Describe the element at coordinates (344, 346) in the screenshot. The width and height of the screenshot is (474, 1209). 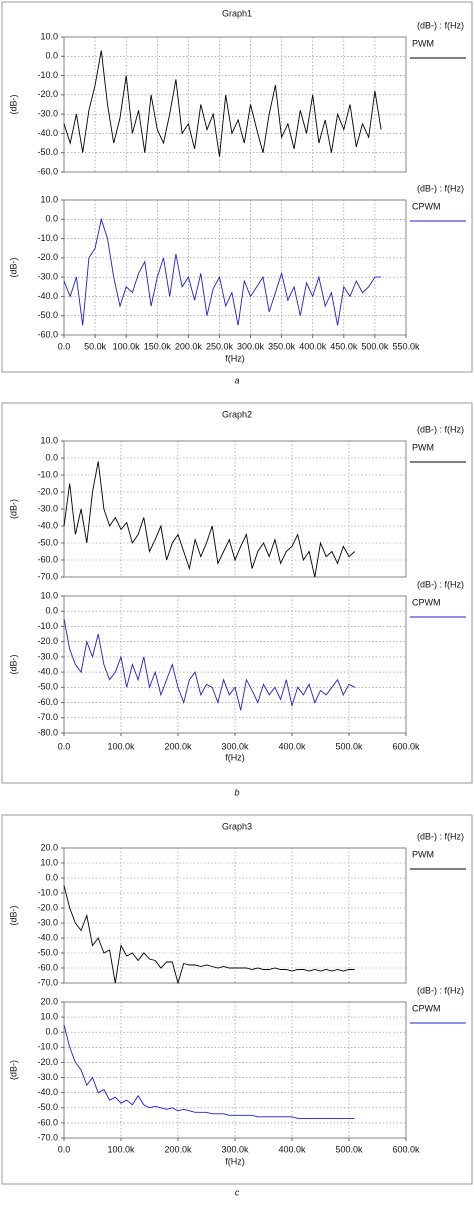
I see `x-tick-label: 450.0k` at that location.